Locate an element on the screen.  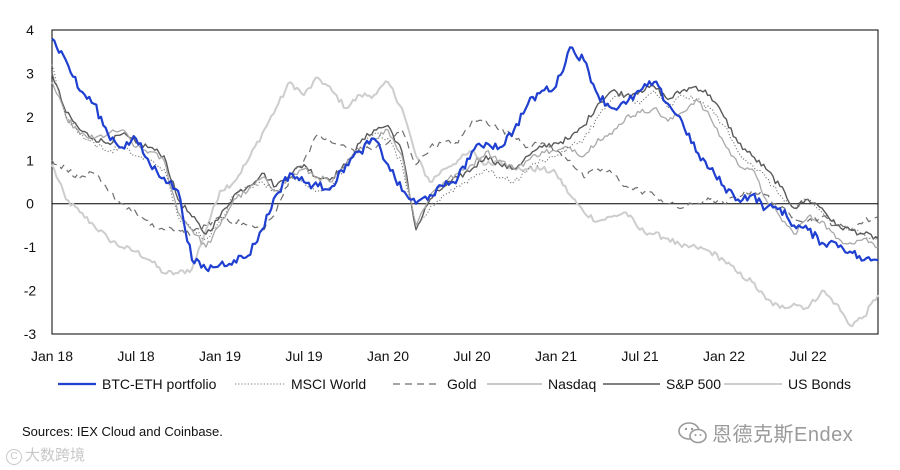
x-tick-label: Jan 21 is located at coordinates (556, 356).